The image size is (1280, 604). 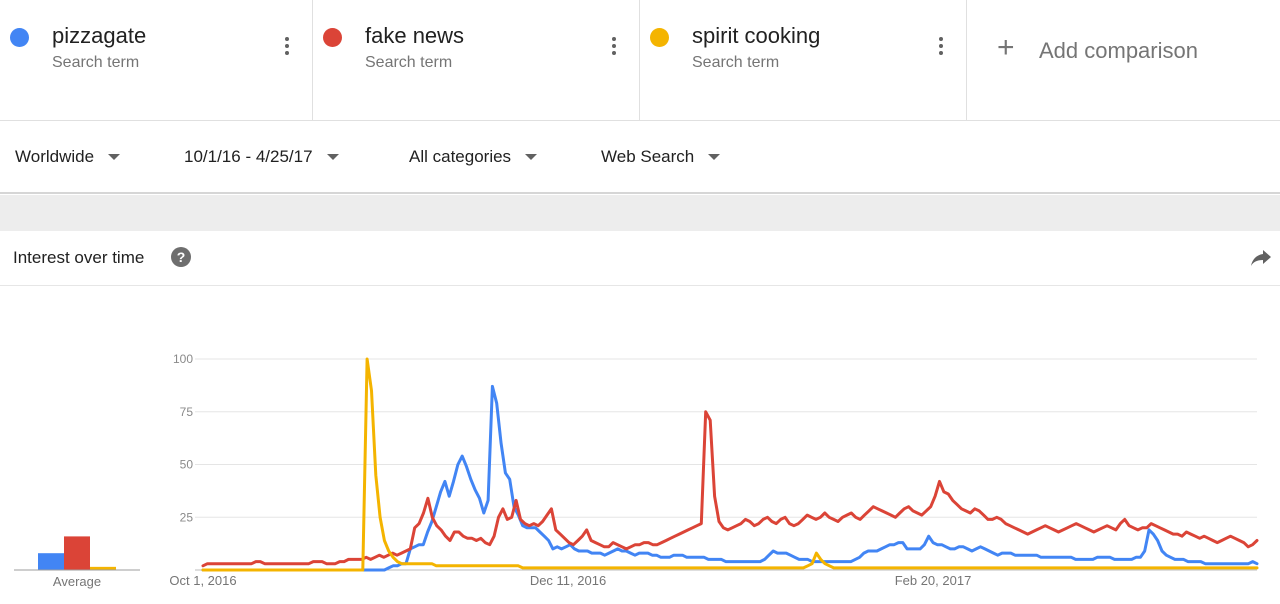 I want to click on term-card-pizzagate: pizzagate Search term, so click(x=156, y=60).